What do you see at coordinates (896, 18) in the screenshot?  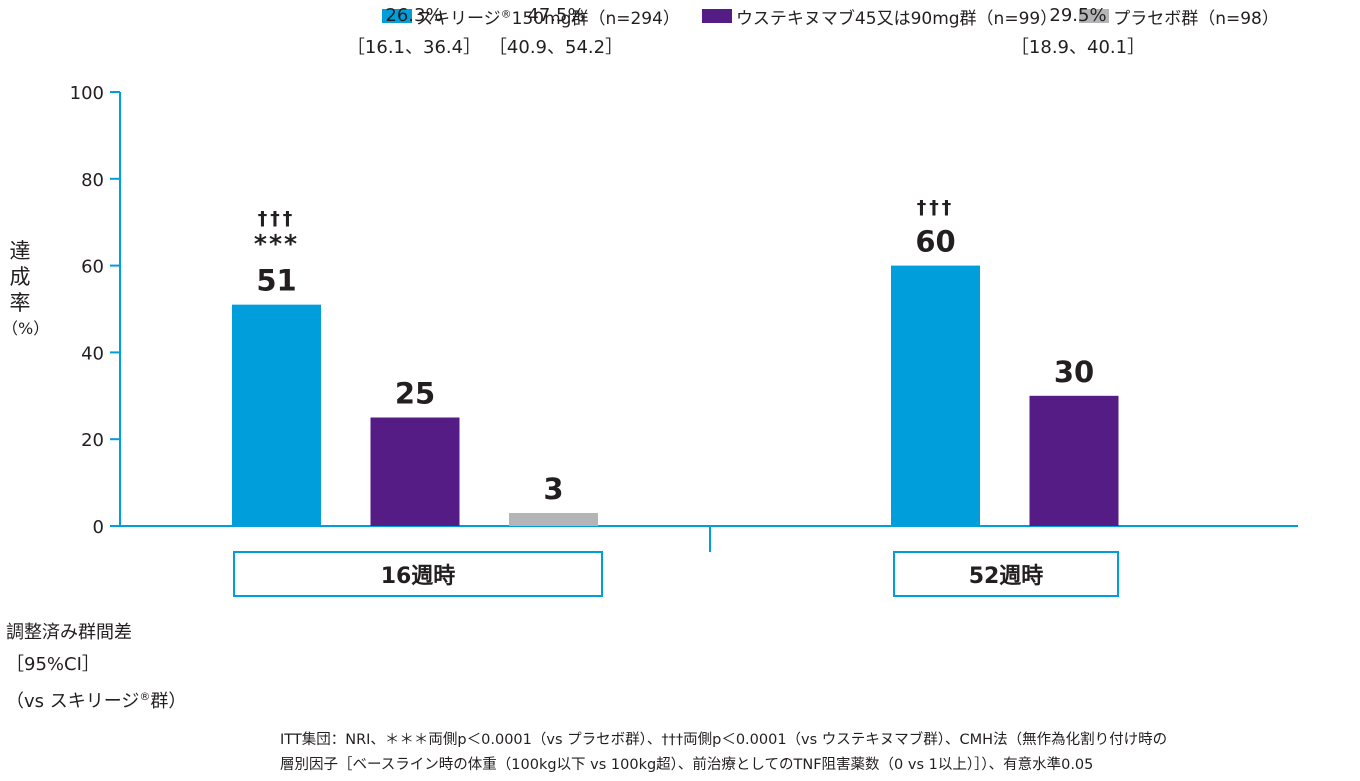 I see `legend-label: ウステキヌマブ45又は90mg群（n=99）` at bounding box center [896, 18].